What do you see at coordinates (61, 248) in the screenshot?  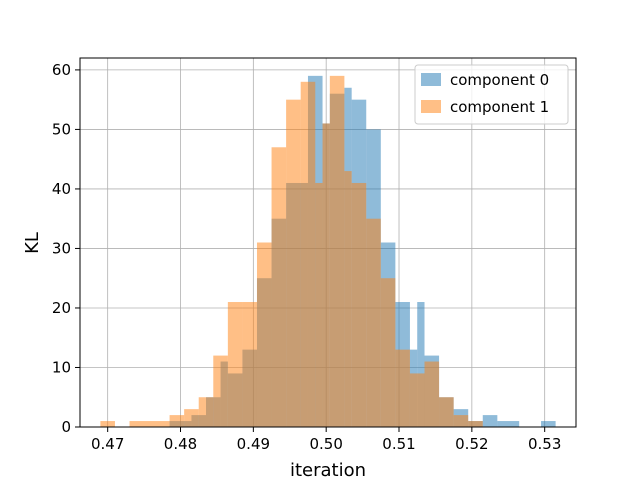 I see `y-tick-label: 30` at bounding box center [61, 248].